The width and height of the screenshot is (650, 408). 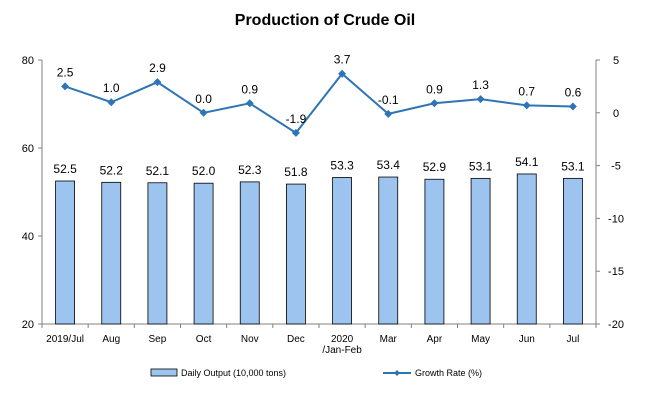 What do you see at coordinates (616, 325) in the screenshot?
I see `y-right-tick-label: -20` at bounding box center [616, 325].